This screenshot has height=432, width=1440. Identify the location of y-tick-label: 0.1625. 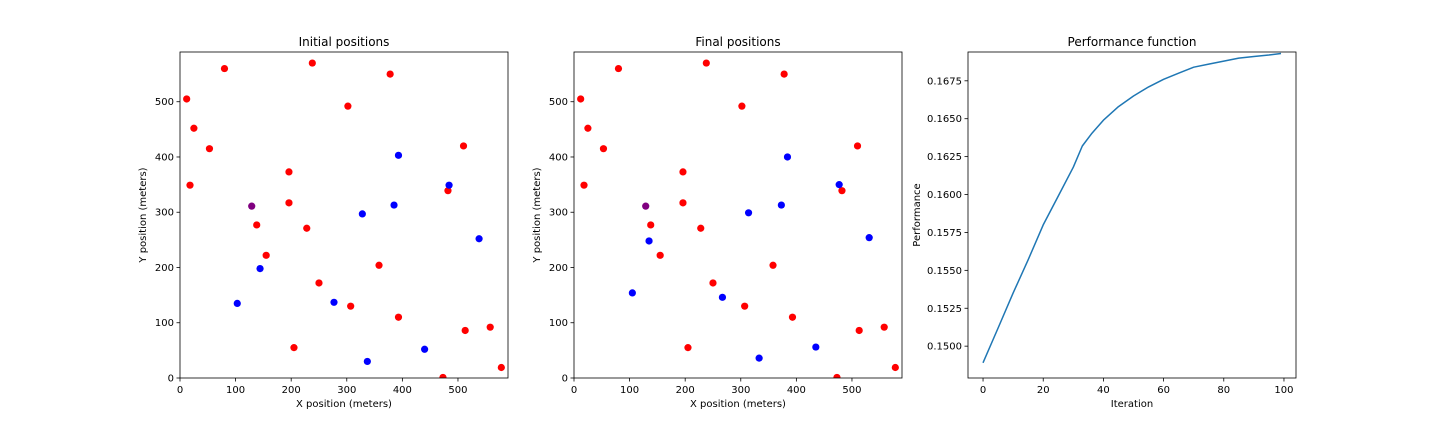
(944, 157).